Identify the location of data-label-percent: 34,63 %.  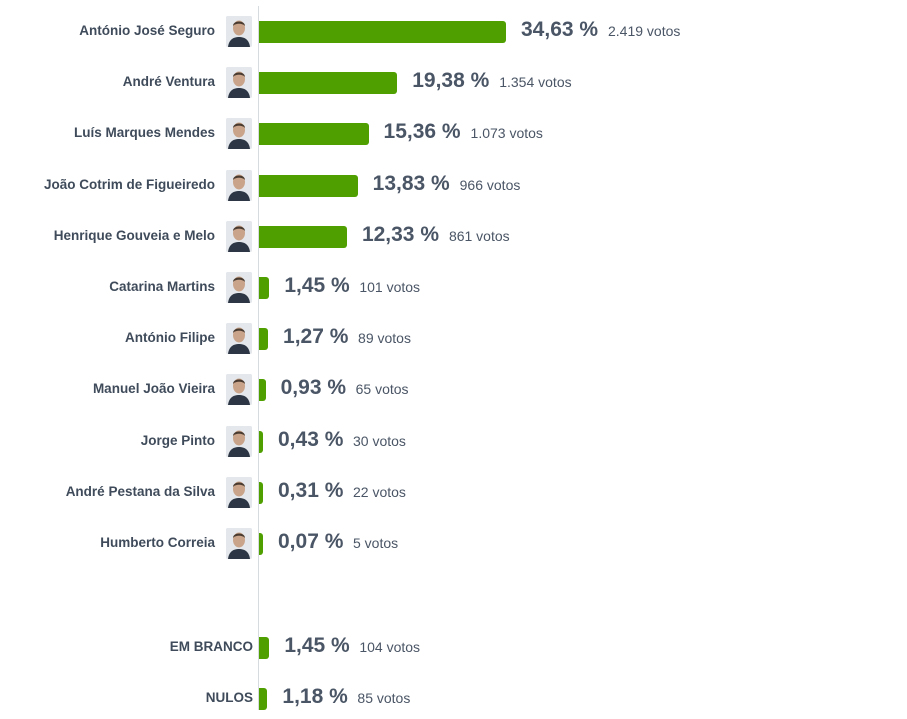
(560, 29).